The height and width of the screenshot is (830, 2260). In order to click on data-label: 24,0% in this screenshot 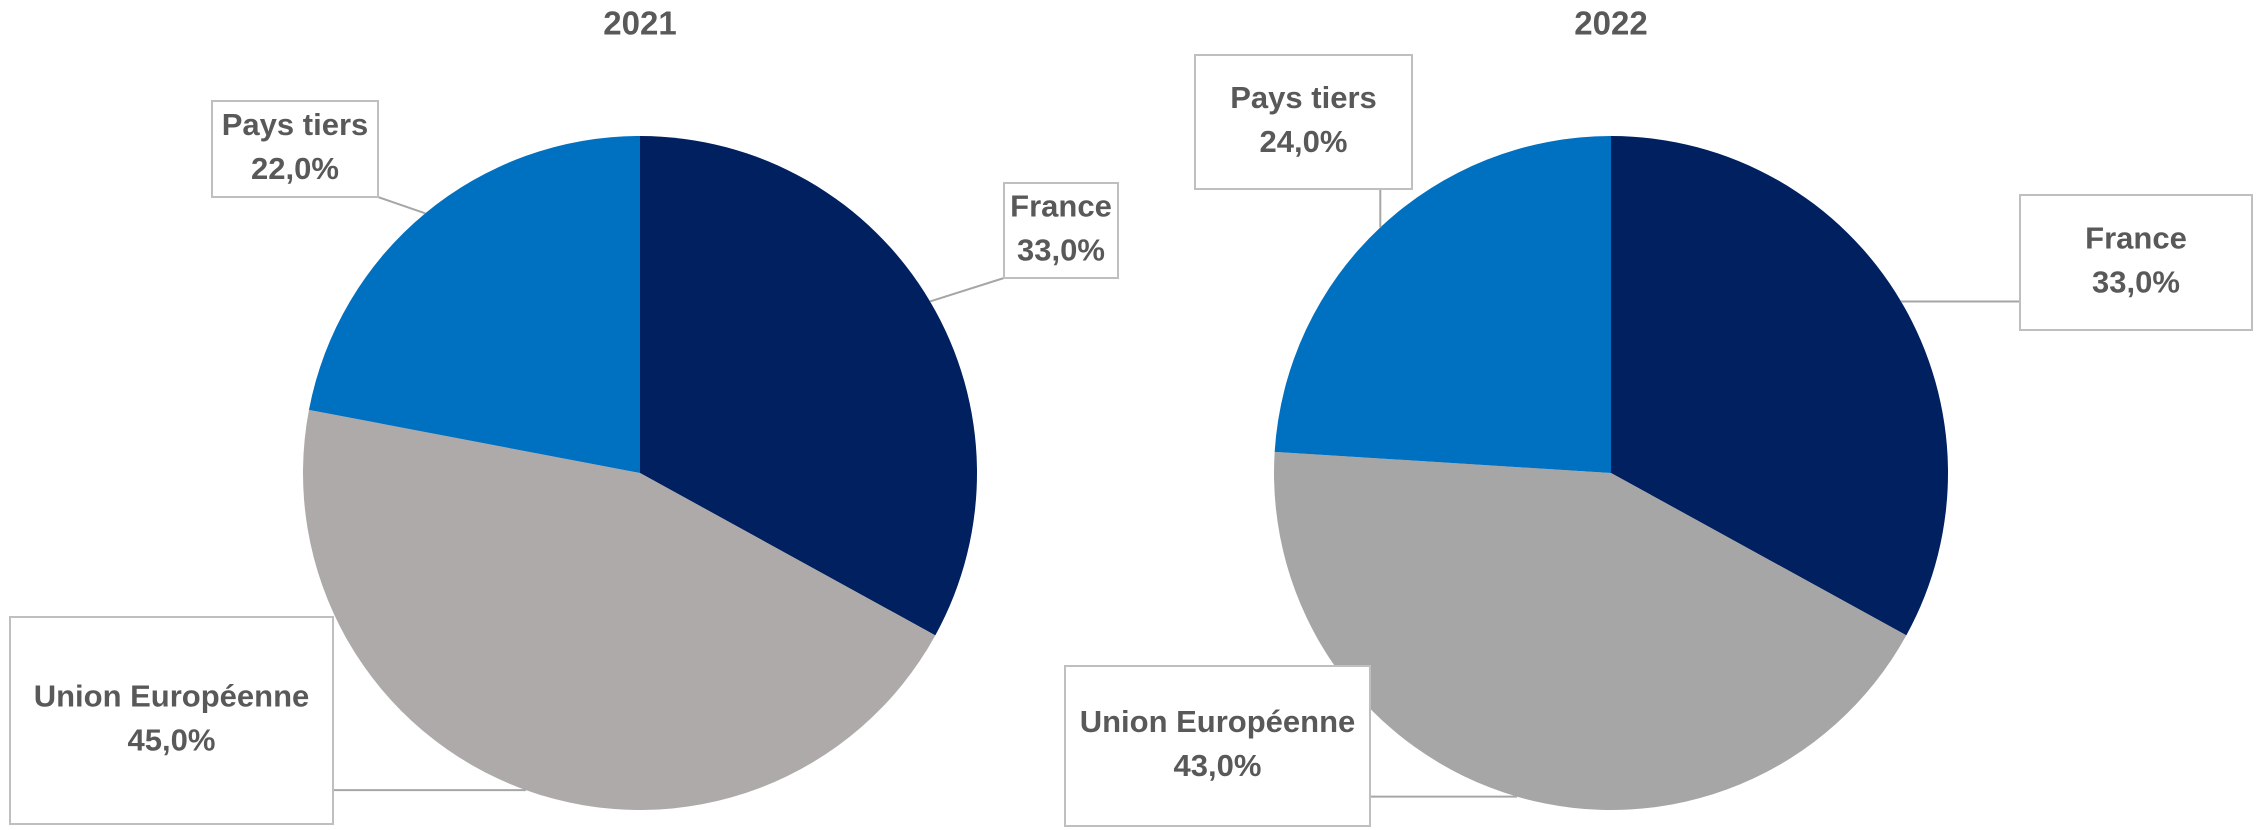, I will do `click(1304, 141)`.